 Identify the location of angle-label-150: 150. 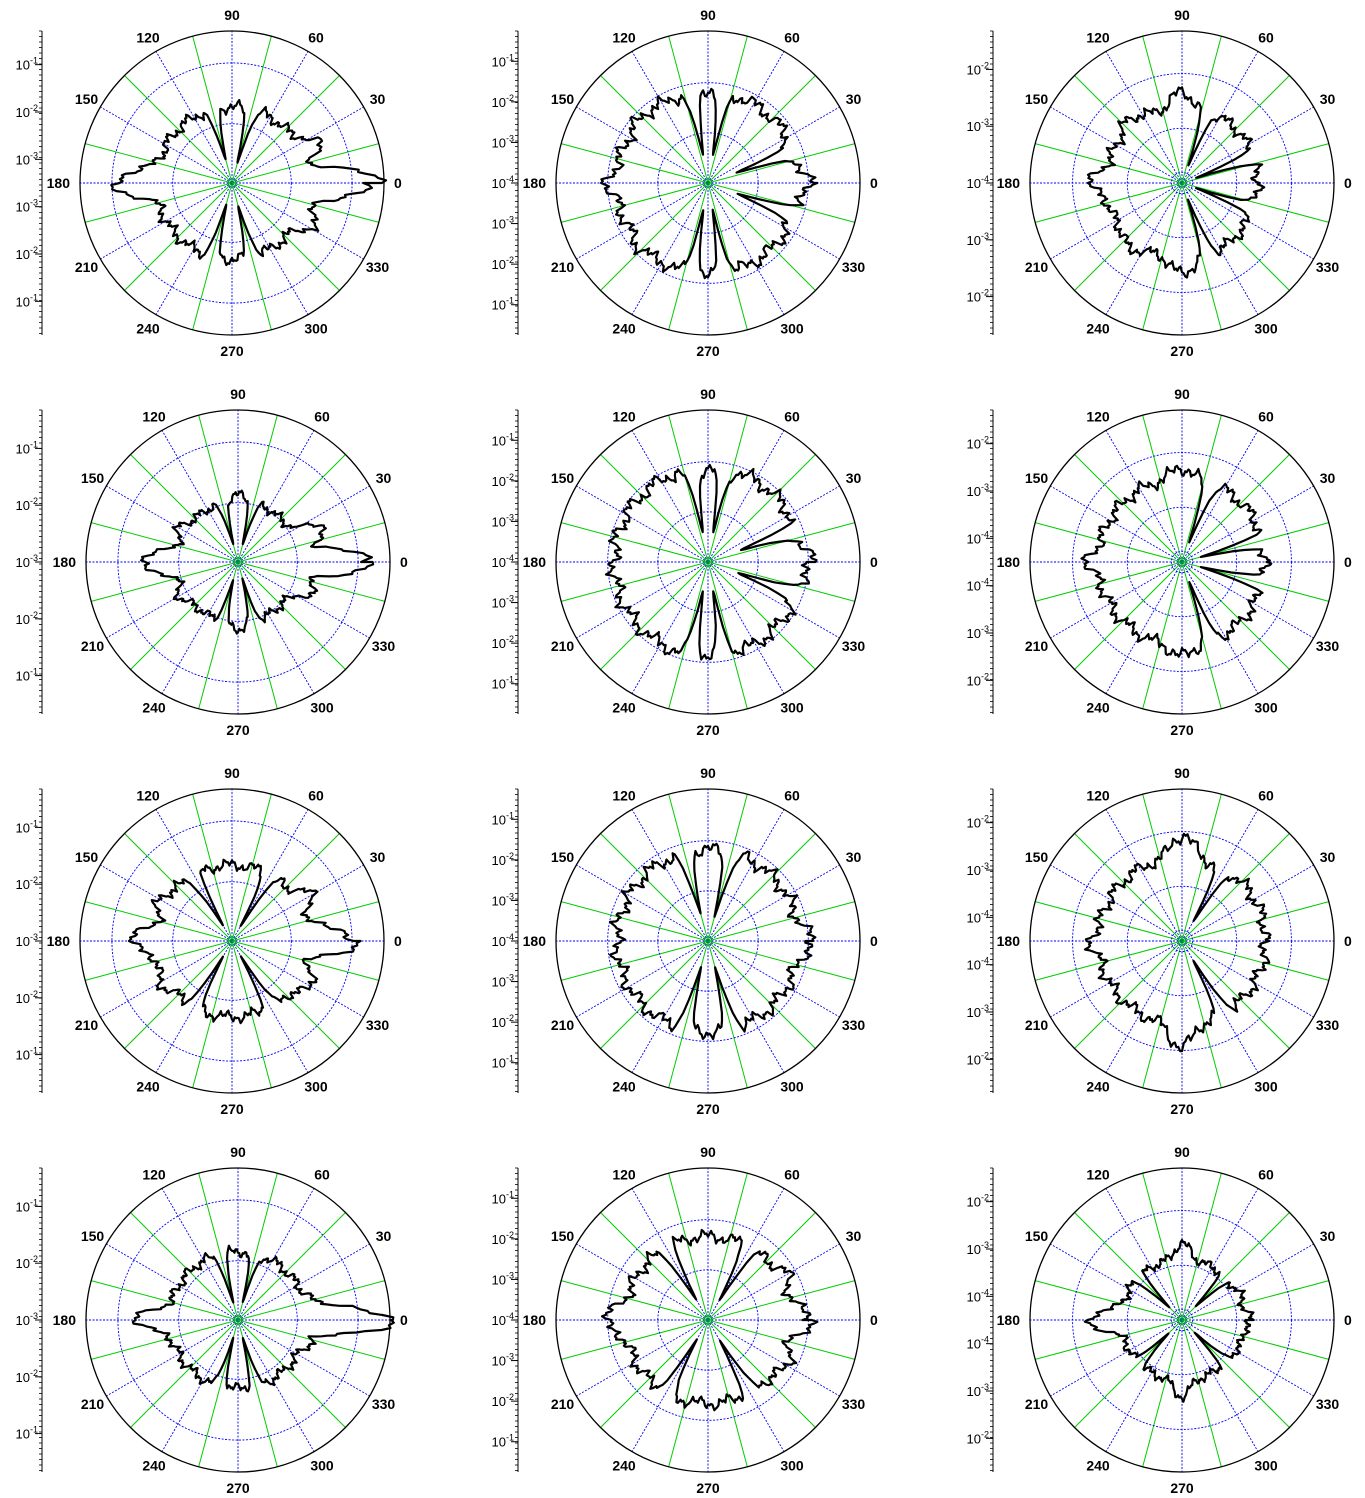
(93, 1236).